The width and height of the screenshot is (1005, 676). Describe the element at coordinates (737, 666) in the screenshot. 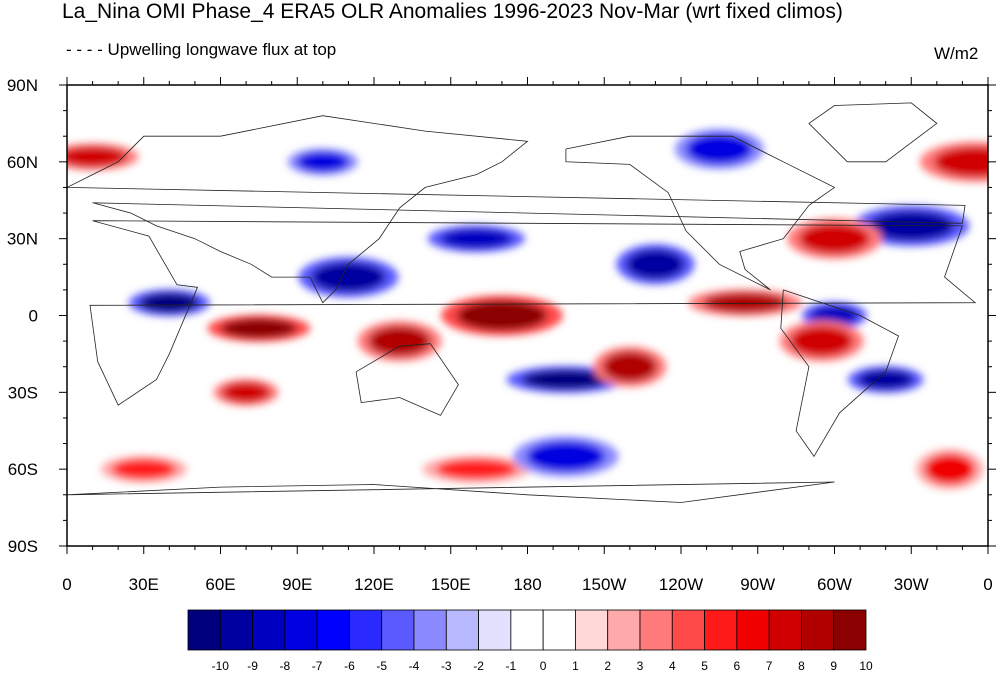

I see `colorbar-label: 6` at that location.